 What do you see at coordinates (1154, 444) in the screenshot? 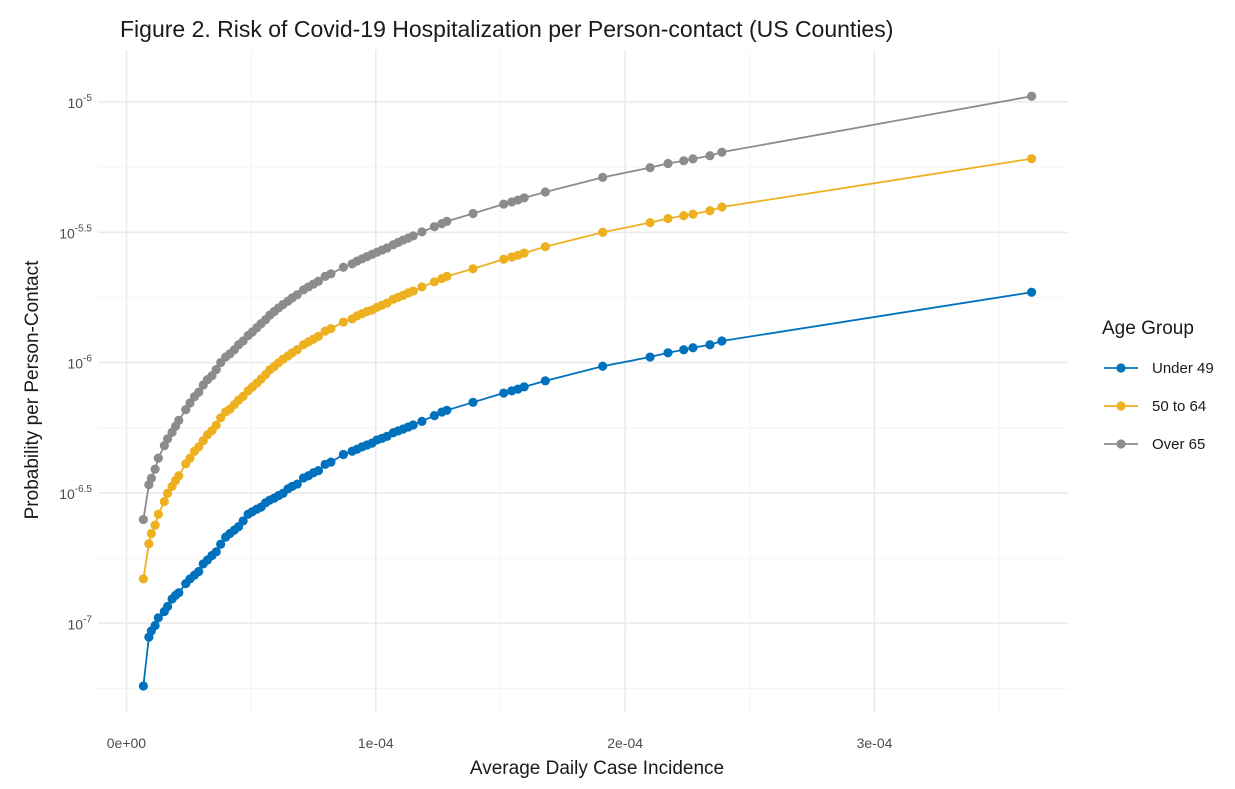
I see `legend-item-over-65: Over 65` at bounding box center [1154, 444].